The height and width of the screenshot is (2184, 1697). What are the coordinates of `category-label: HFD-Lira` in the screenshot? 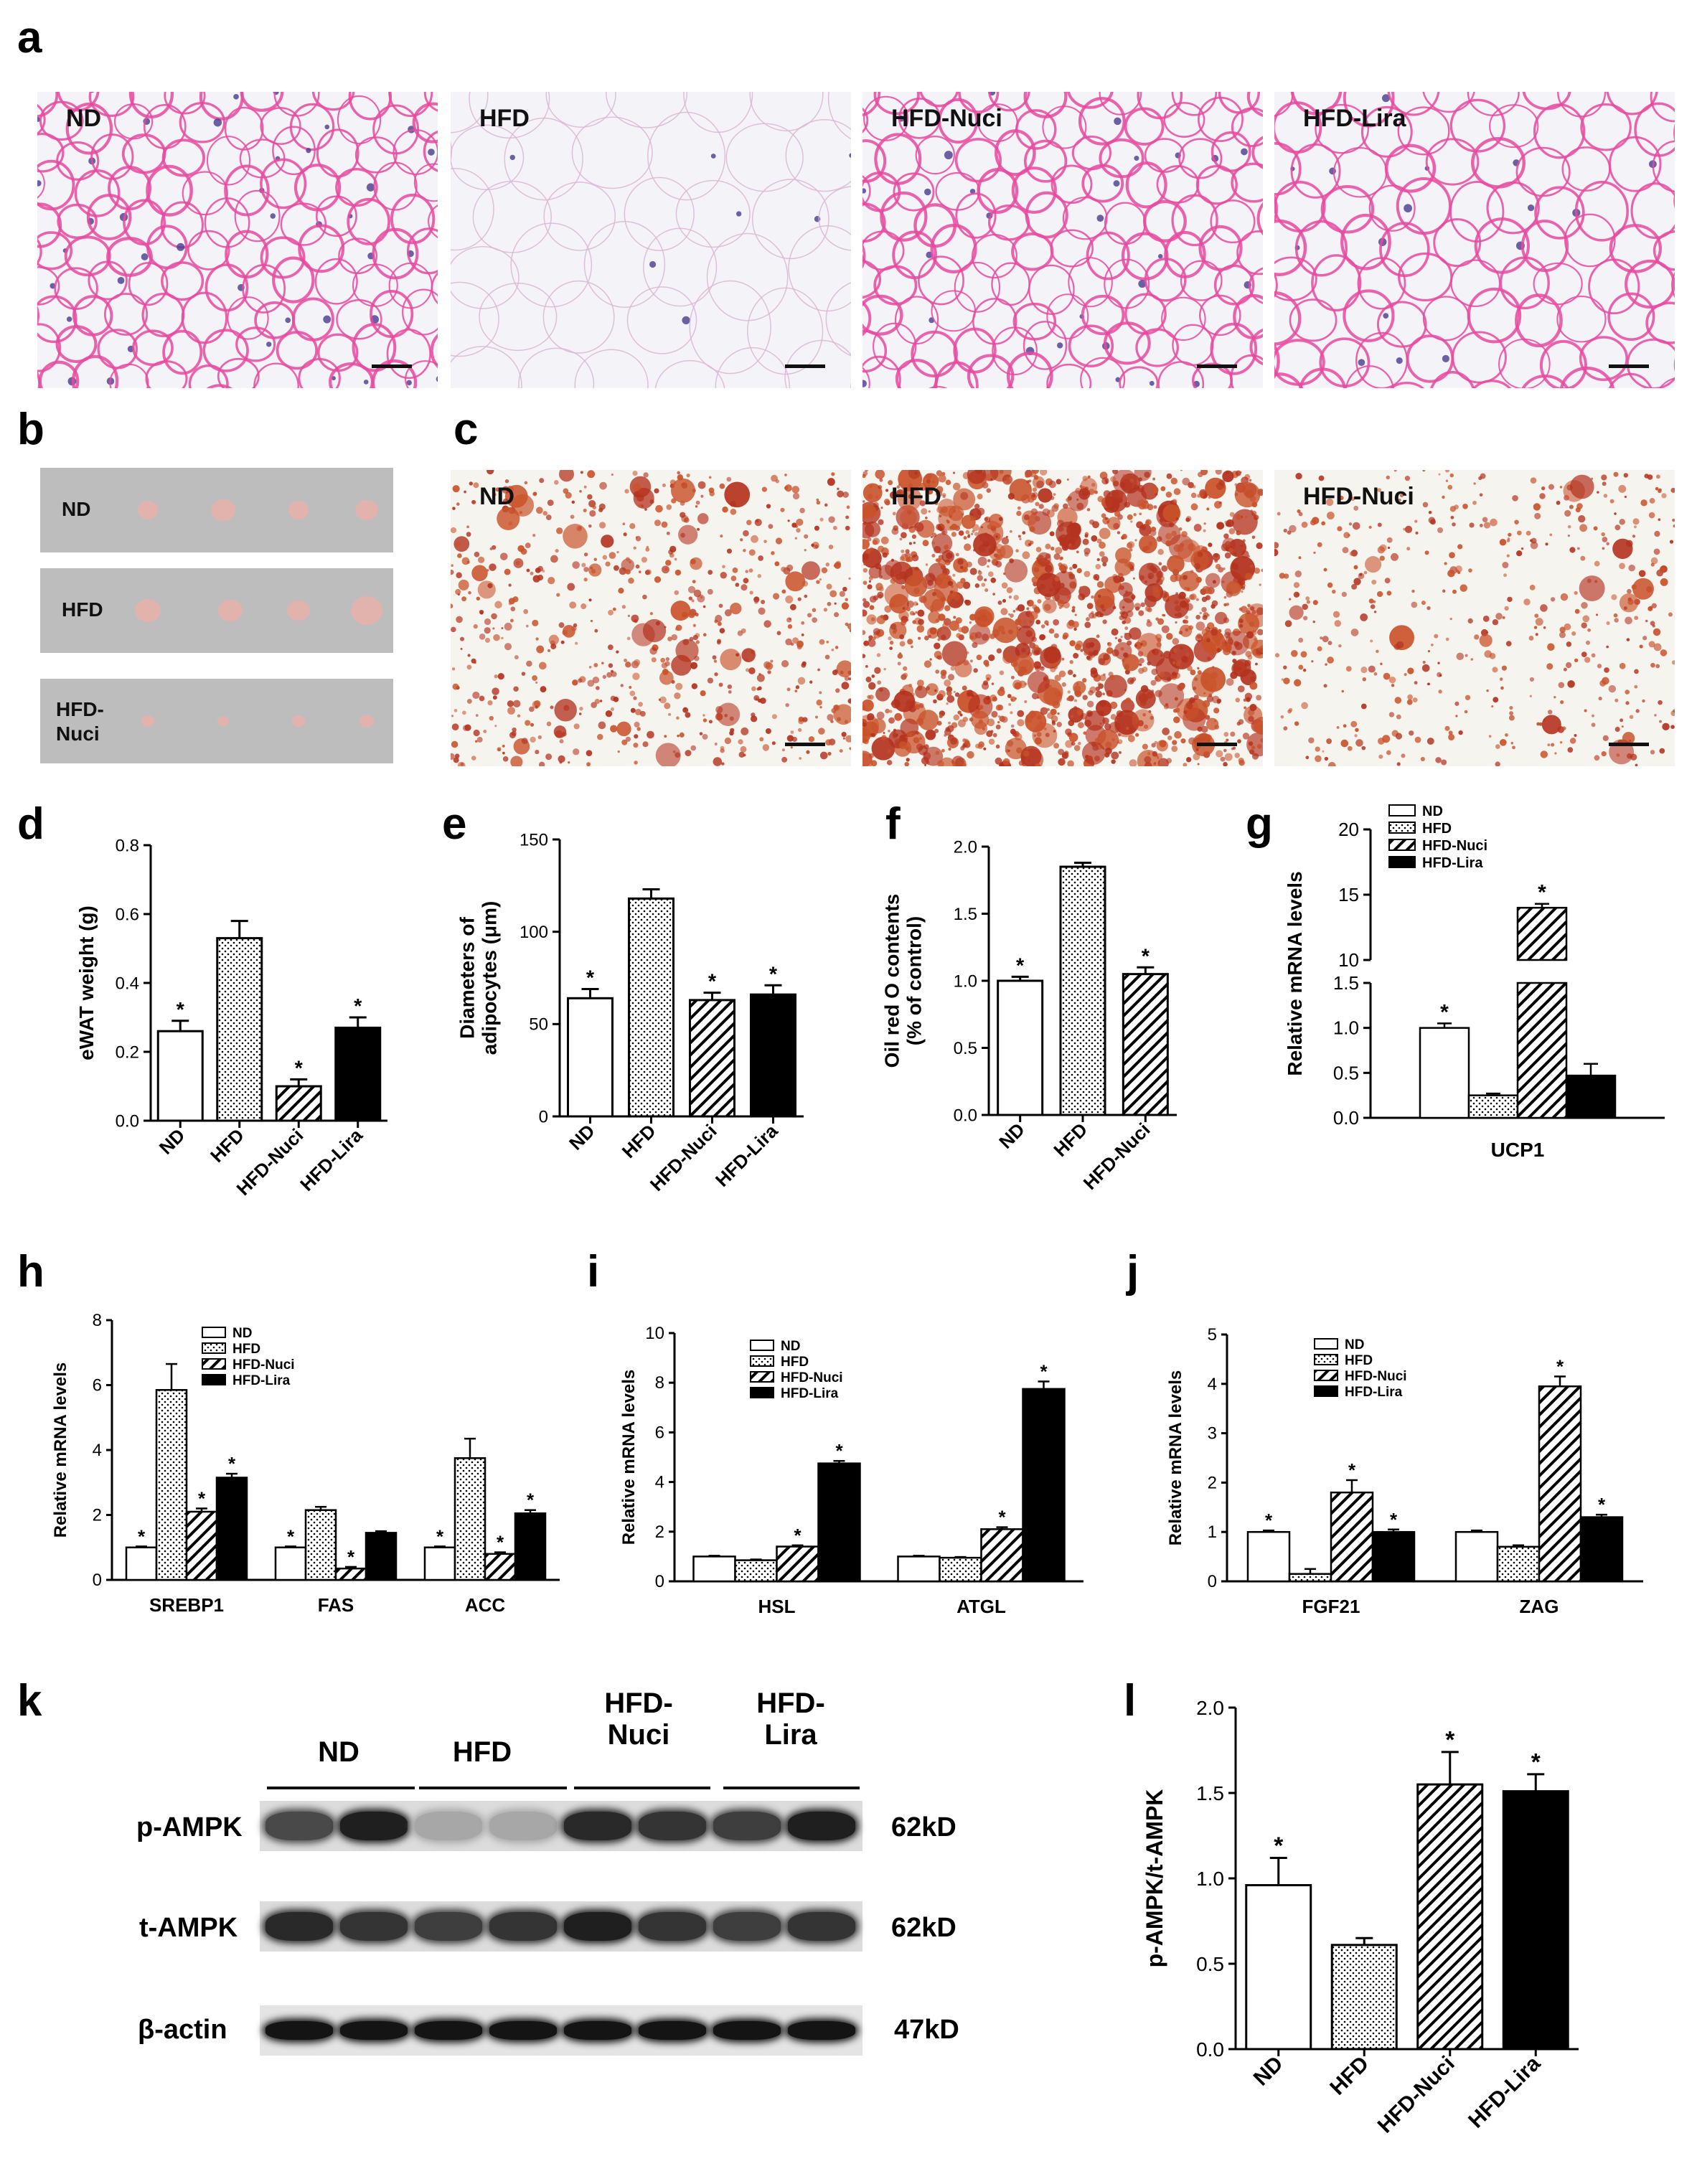 It's located at (1504, 2091).